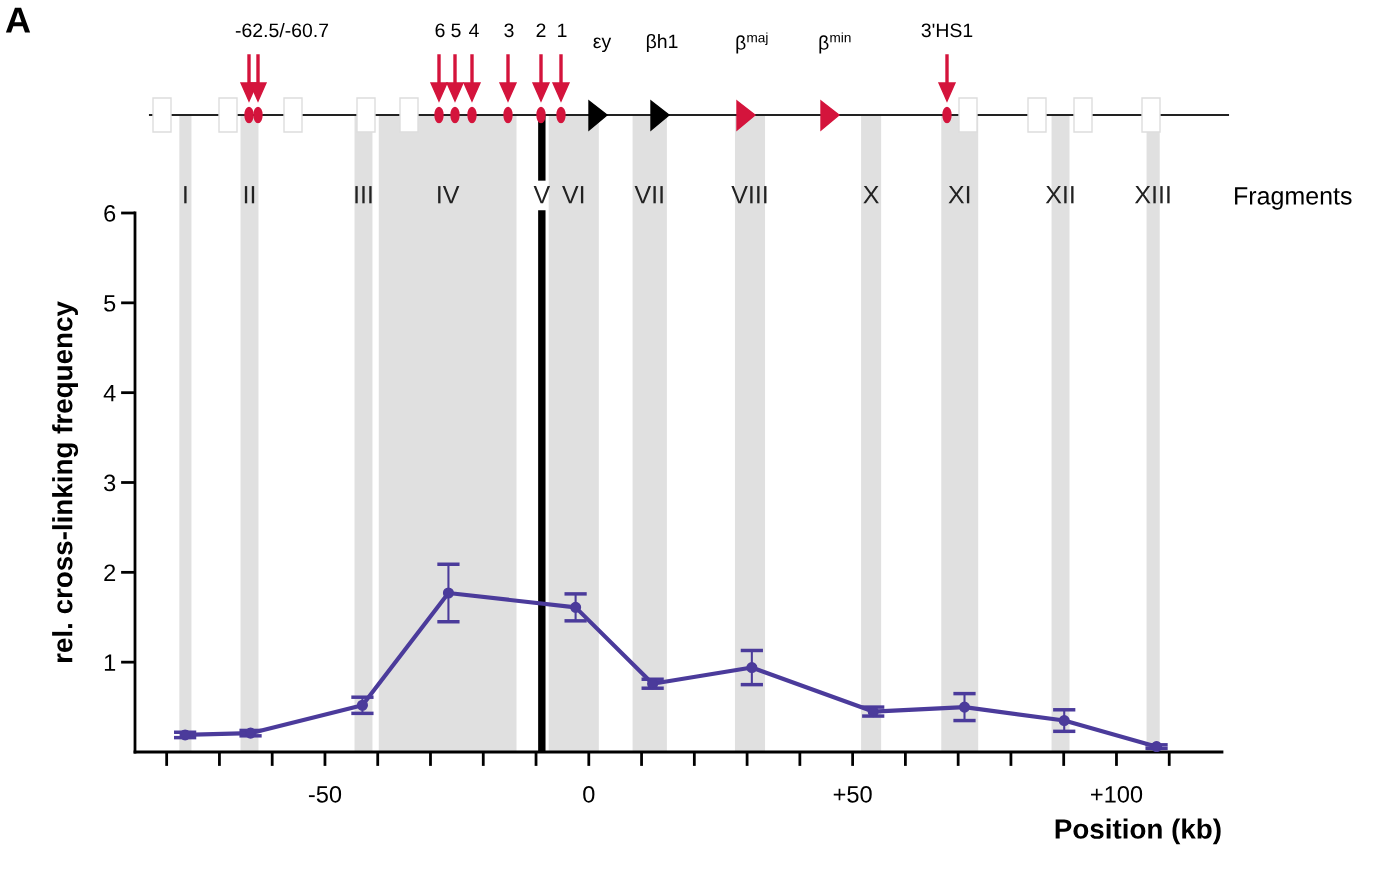 The image size is (1380, 878). What do you see at coordinates (1152, 195) in the screenshot?
I see `band-label: XIII` at bounding box center [1152, 195].